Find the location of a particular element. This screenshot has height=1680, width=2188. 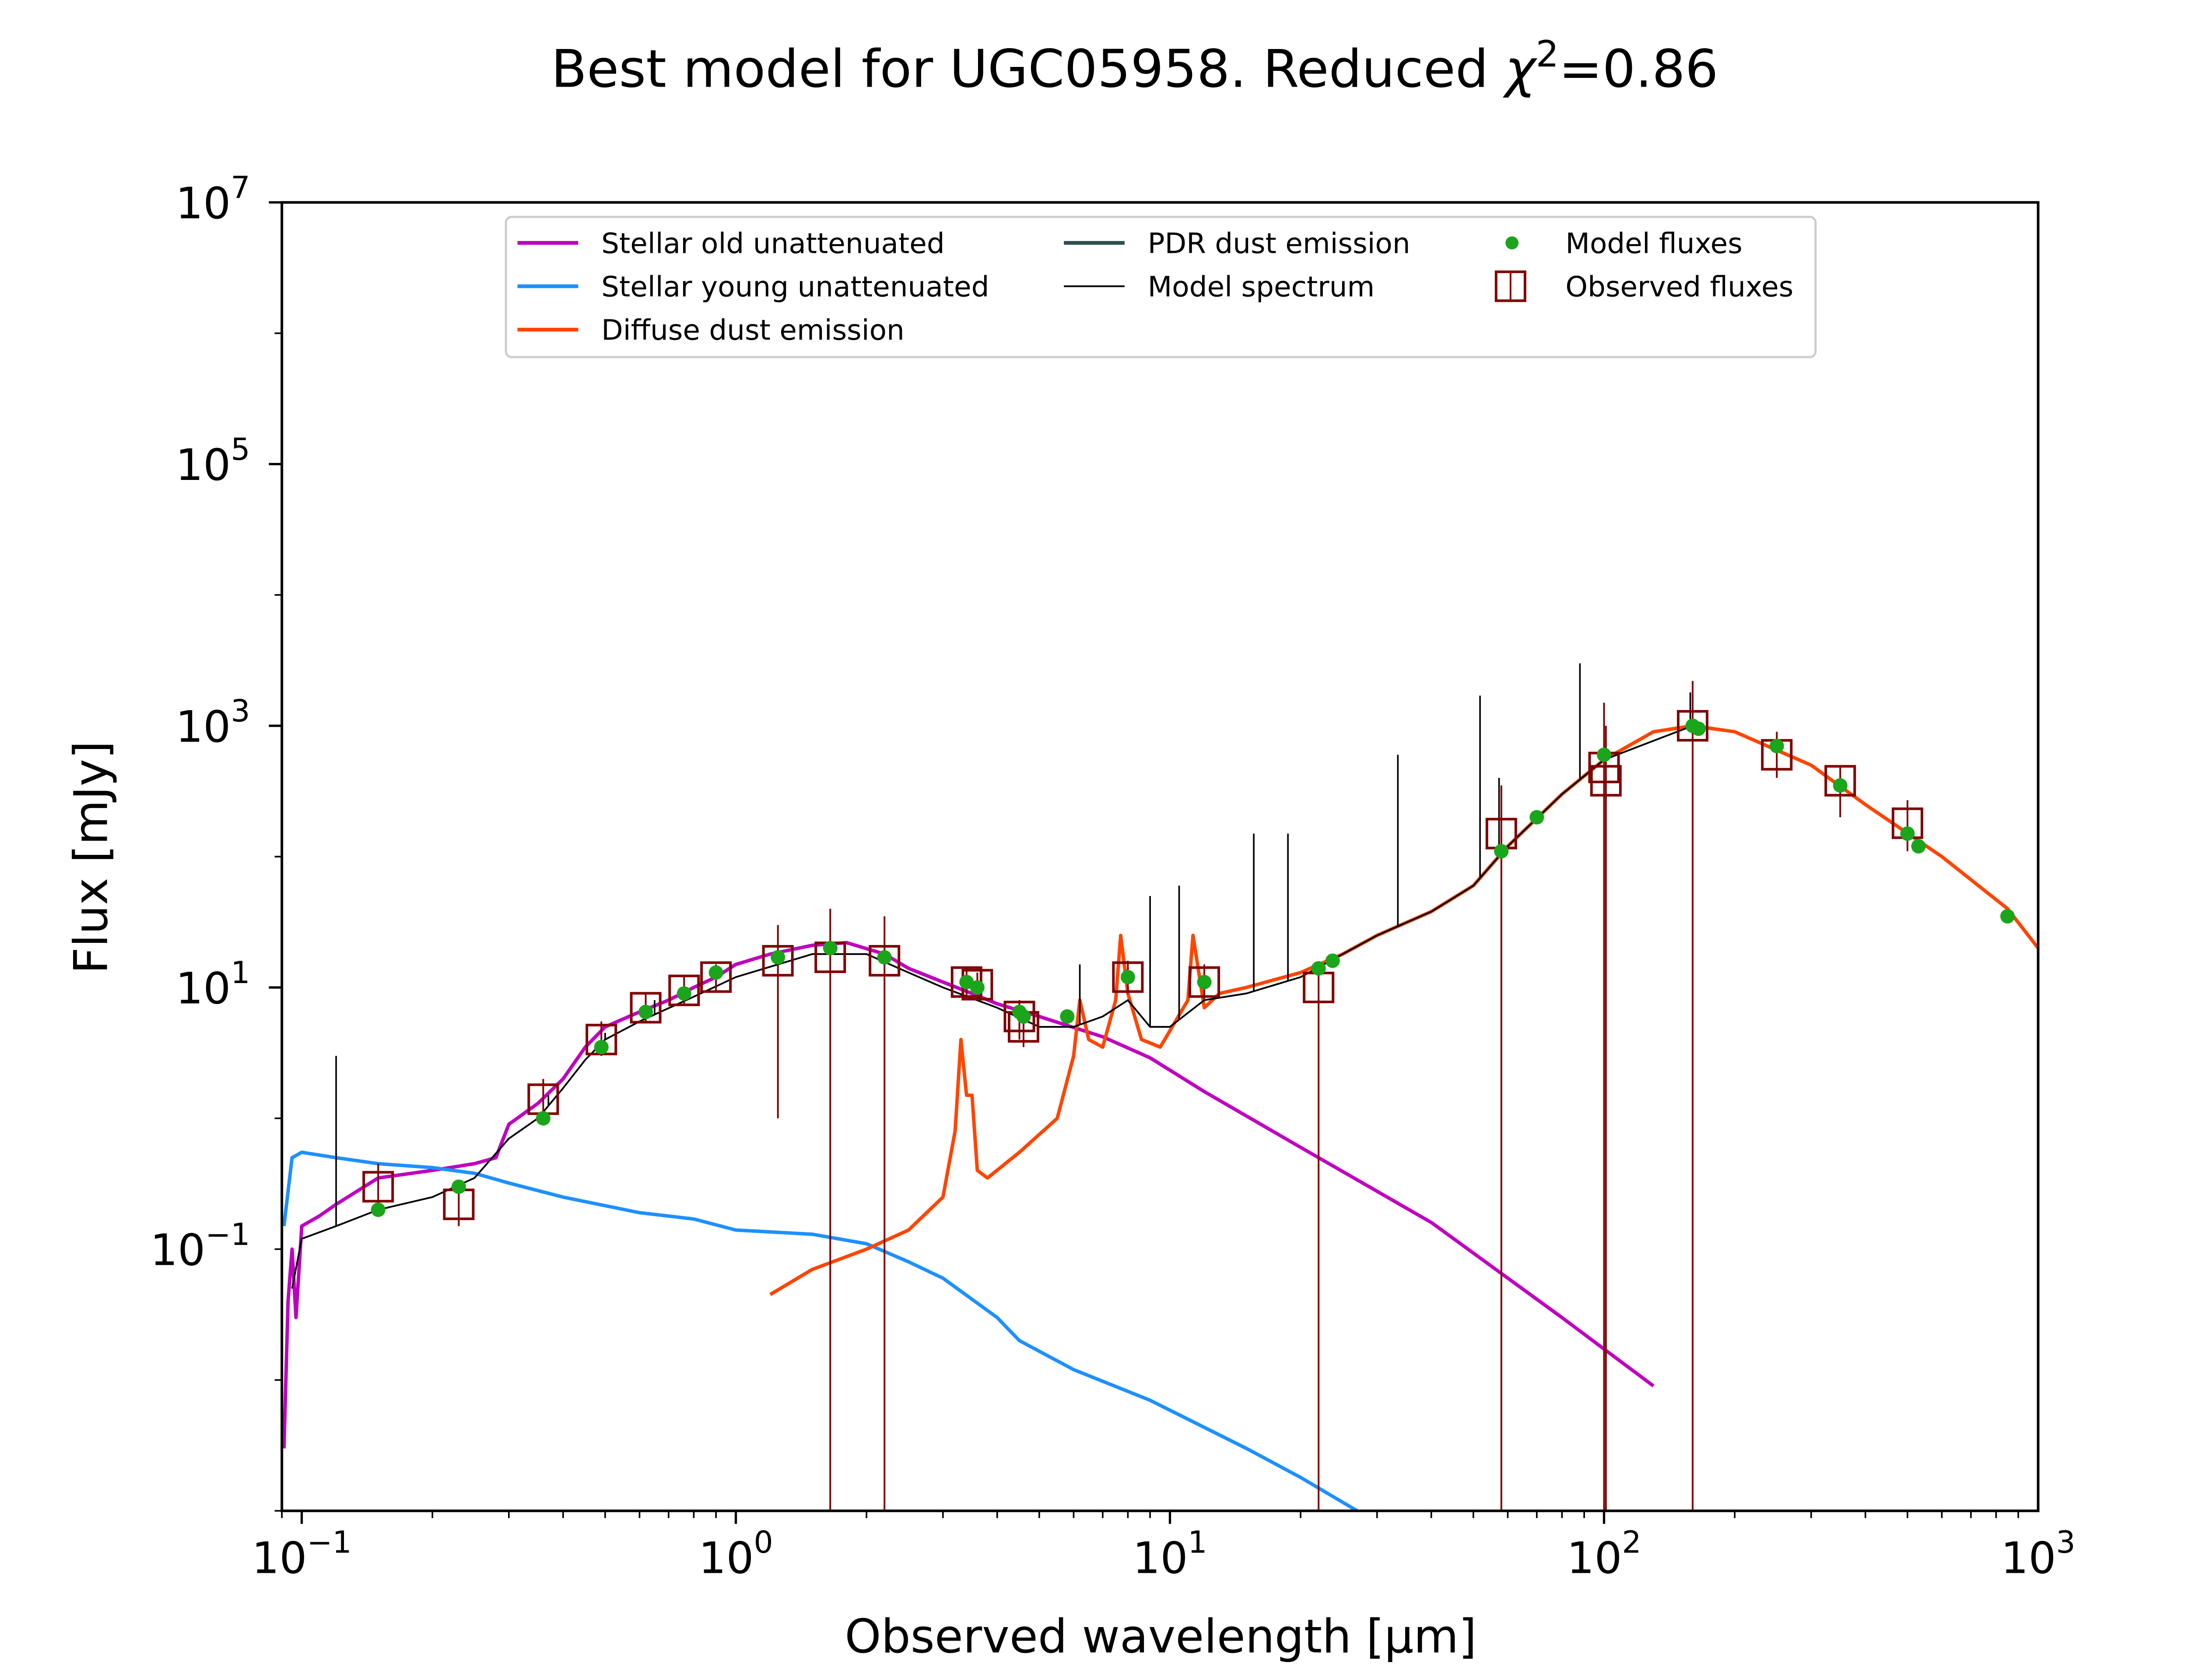

legend-item-stellar-old-unattenuated: Stellar old unattenuated is located at coordinates (731, 243).